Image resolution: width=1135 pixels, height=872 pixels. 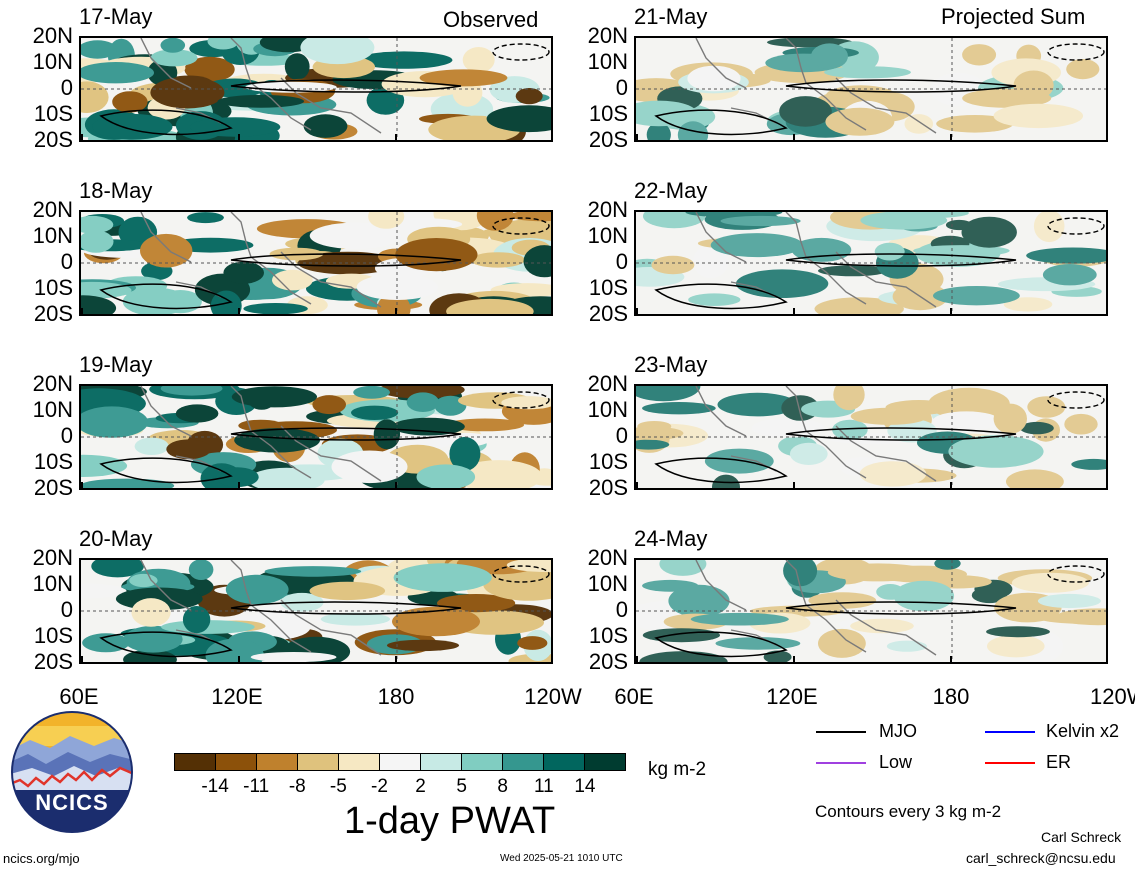 I want to click on panel-date-projected-4: 24-May, so click(x=671, y=538).